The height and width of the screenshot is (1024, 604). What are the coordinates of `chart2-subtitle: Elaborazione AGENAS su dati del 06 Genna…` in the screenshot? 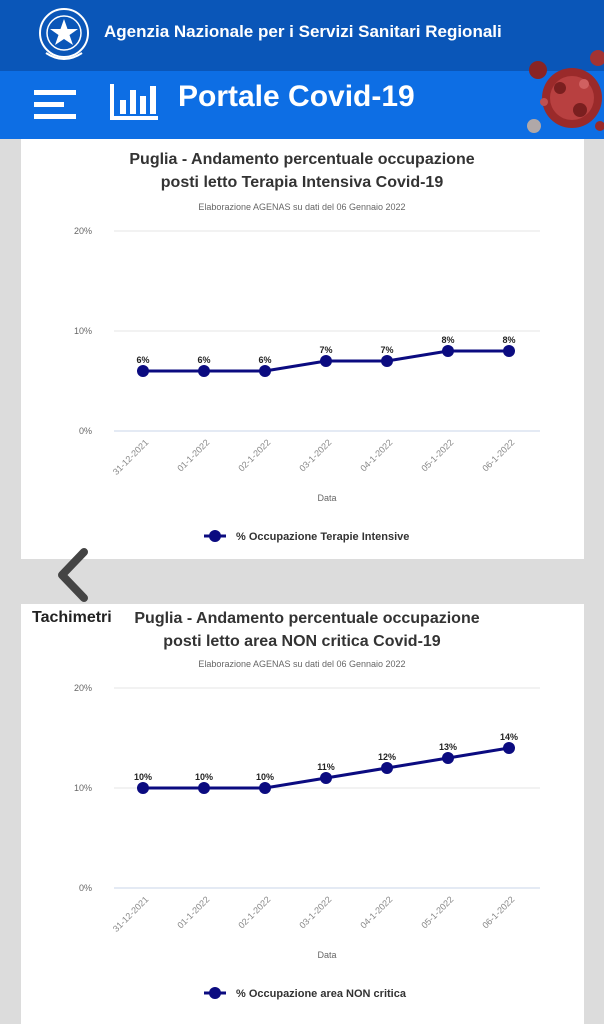 It's located at (302, 664).